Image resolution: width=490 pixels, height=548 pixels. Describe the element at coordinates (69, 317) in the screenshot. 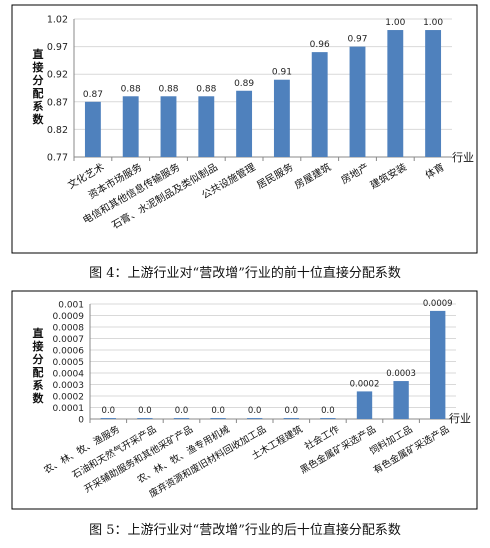

I see `chart-2-y-tick-label: 0.0009` at that location.